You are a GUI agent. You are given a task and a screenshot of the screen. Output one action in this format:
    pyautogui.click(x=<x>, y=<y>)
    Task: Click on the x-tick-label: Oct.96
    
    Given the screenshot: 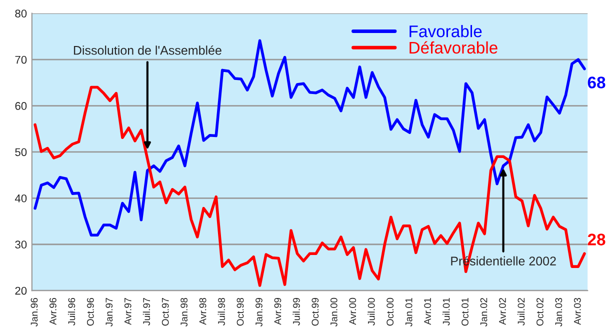 What is the action you would take?
    pyautogui.click(x=90, y=312)
    